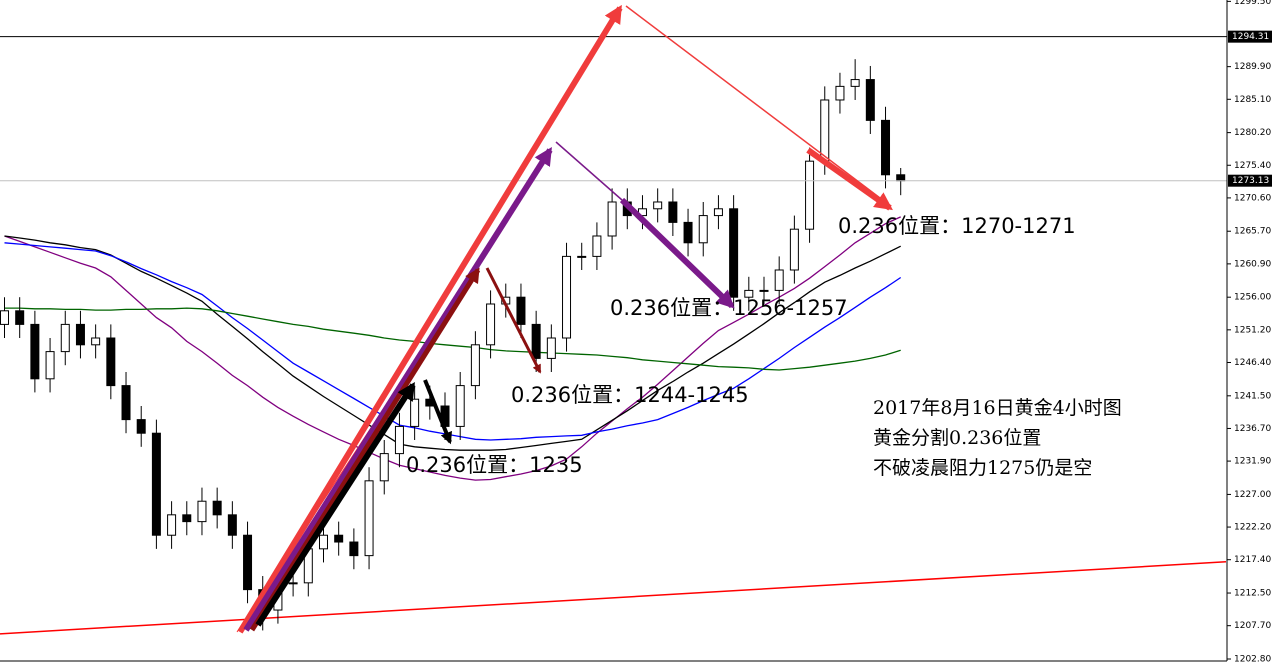  What do you see at coordinates (1252, 659) in the screenshot?
I see `y-tick-label: 1202.80` at bounding box center [1252, 659].